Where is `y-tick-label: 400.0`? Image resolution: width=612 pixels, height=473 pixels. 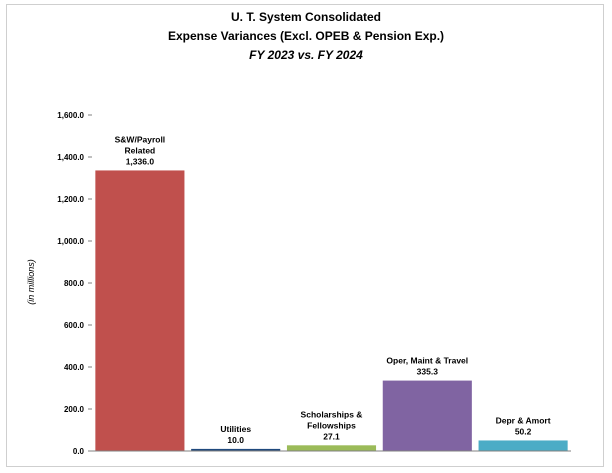 y-tick-label: 400.0 is located at coordinates (74, 367).